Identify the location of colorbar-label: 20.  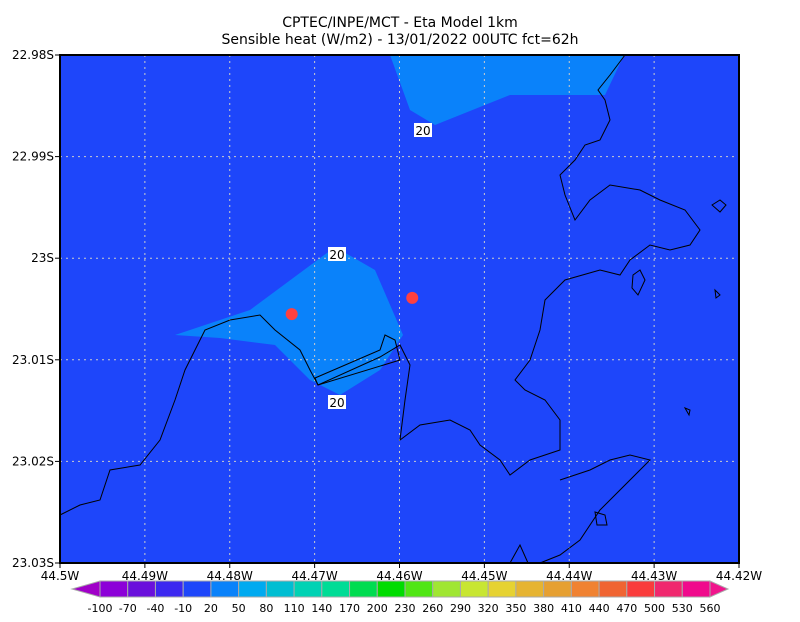
(211, 608).